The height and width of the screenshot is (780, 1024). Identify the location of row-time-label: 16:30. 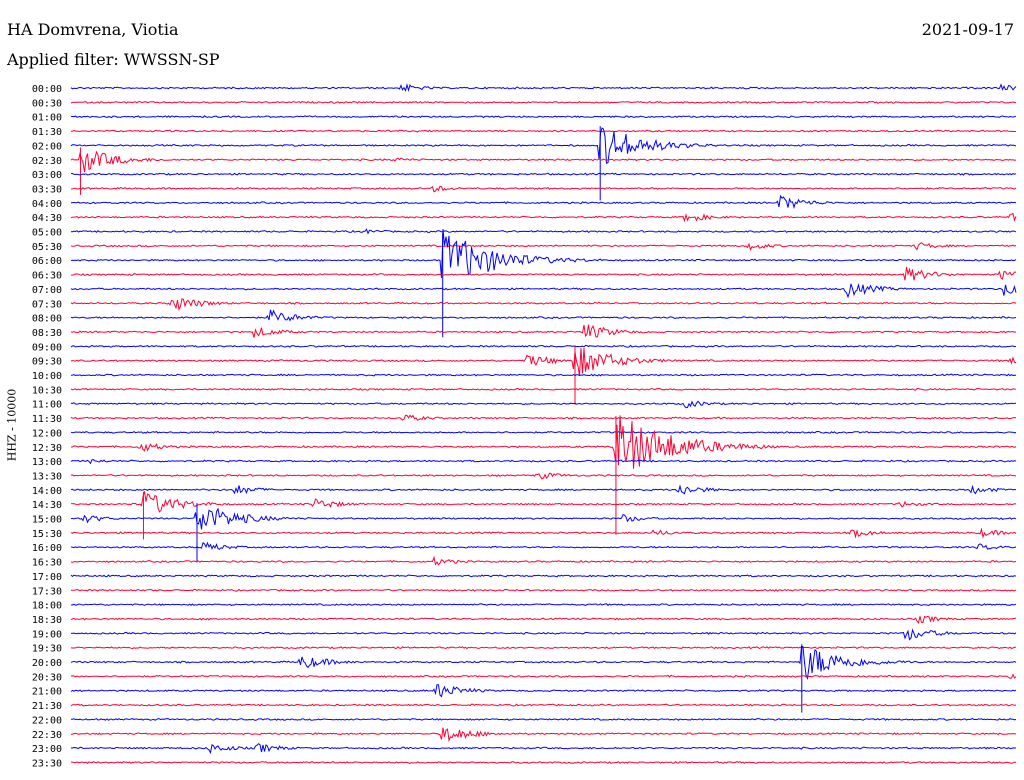
(47, 563).